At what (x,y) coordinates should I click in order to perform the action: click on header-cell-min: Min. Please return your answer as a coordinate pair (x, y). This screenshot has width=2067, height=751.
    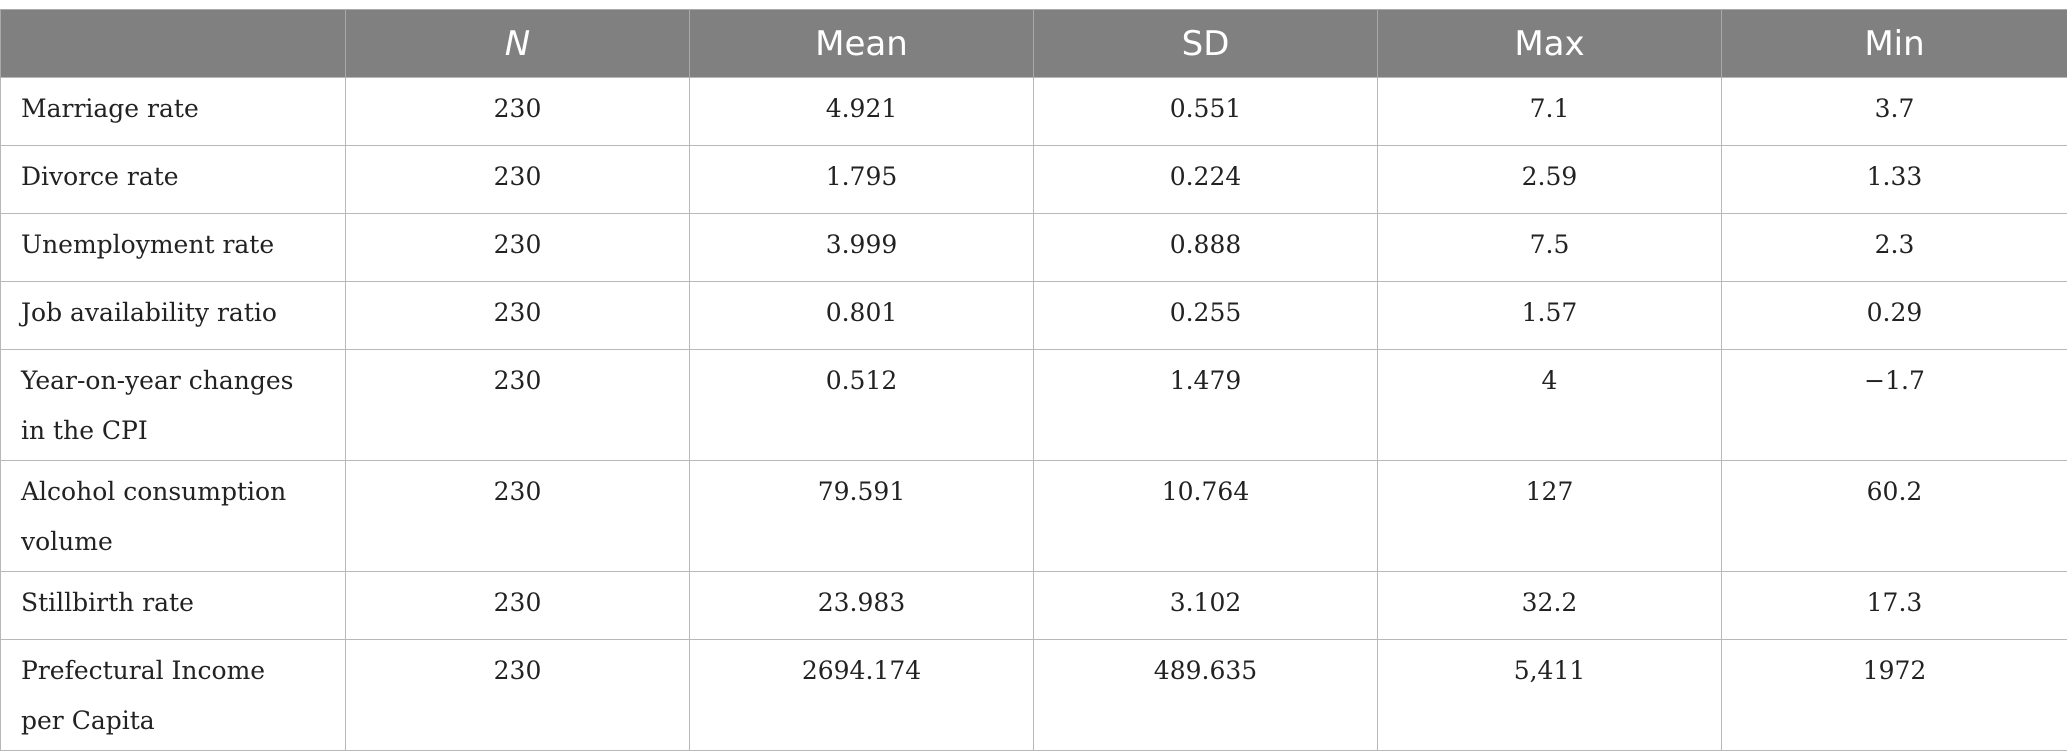
    Looking at the image, I should click on (1894, 44).